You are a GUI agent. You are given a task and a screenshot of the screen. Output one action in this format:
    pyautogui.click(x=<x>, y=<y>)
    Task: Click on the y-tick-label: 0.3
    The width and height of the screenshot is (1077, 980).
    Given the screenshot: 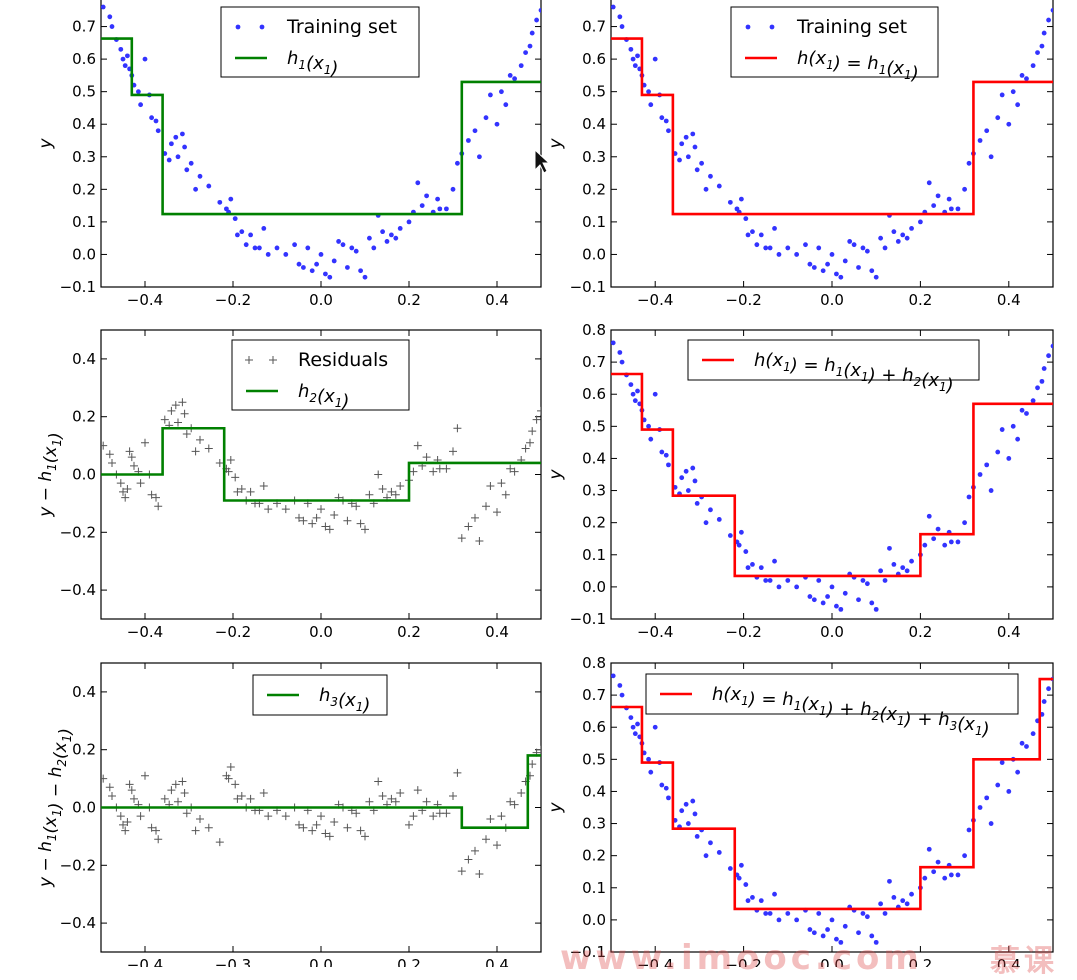 What is the action you would take?
    pyautogui.click(x=84, y=157)
    